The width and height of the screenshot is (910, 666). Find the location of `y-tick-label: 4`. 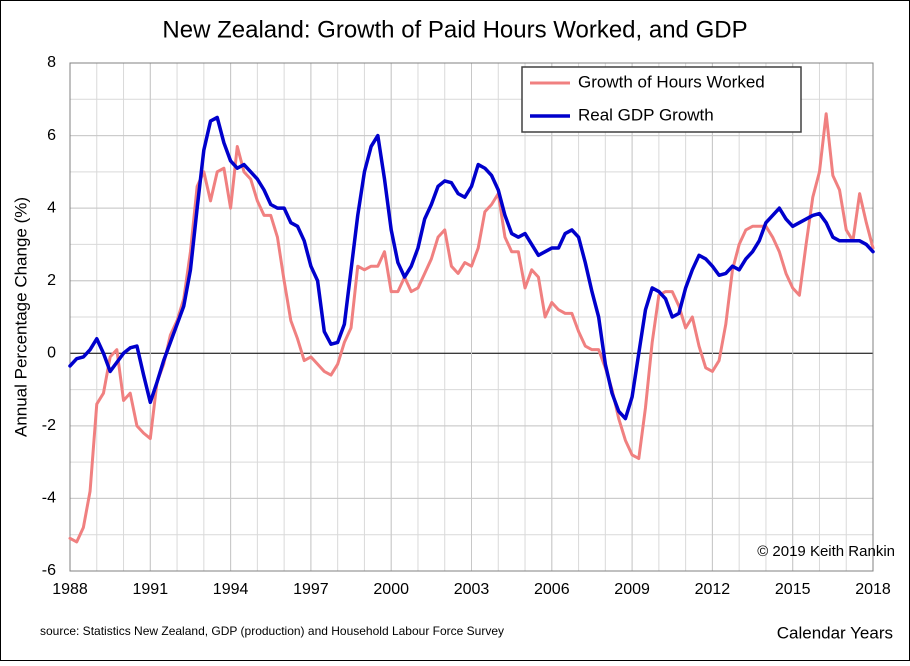

y-tick-label: 4 is located at coordinates (51, 207).